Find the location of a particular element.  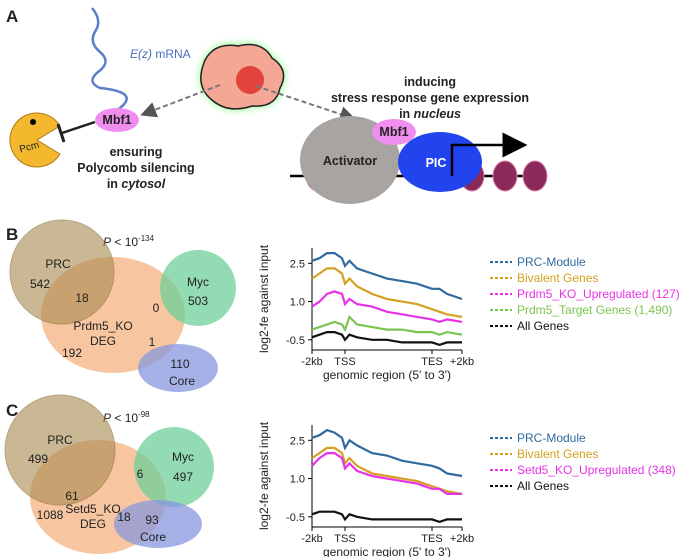

arrow-cytosol is located at coordinates (180, 101).